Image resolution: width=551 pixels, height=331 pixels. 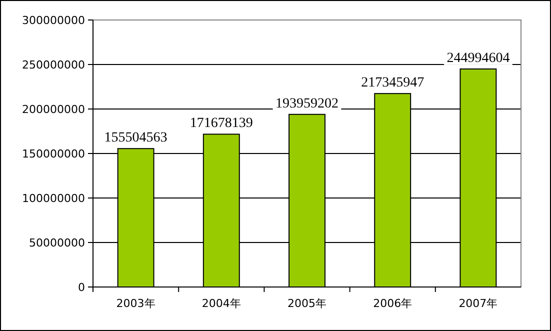 What do you see at coordinates (221, 124) in the screenshot?
I see `data-label: 171678139` at bounding box center [221, 124].